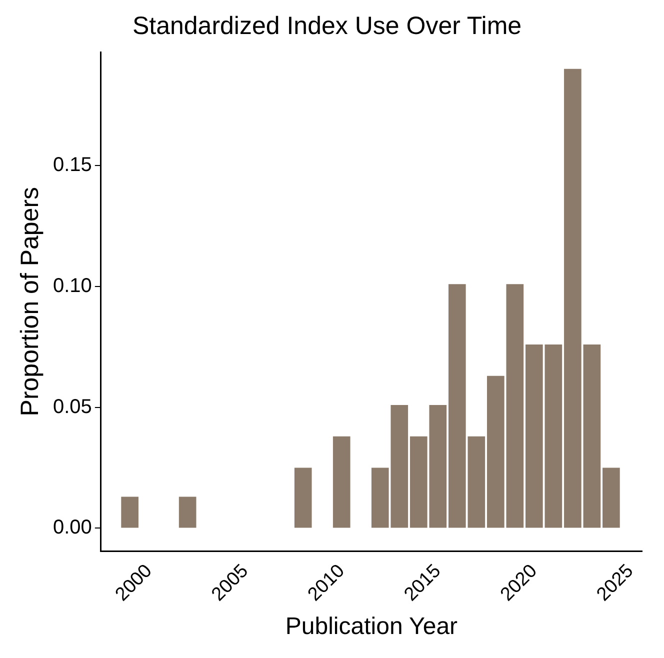 The height and width of the screenshot is (658, 664). I want to click on y-axis-title: Proportion of Papers, so click(30, 301).